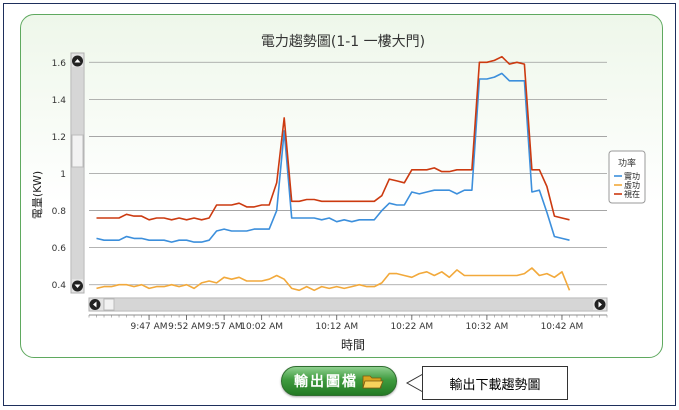  I want to click on vertical-scroll-track, so click(77, 173).